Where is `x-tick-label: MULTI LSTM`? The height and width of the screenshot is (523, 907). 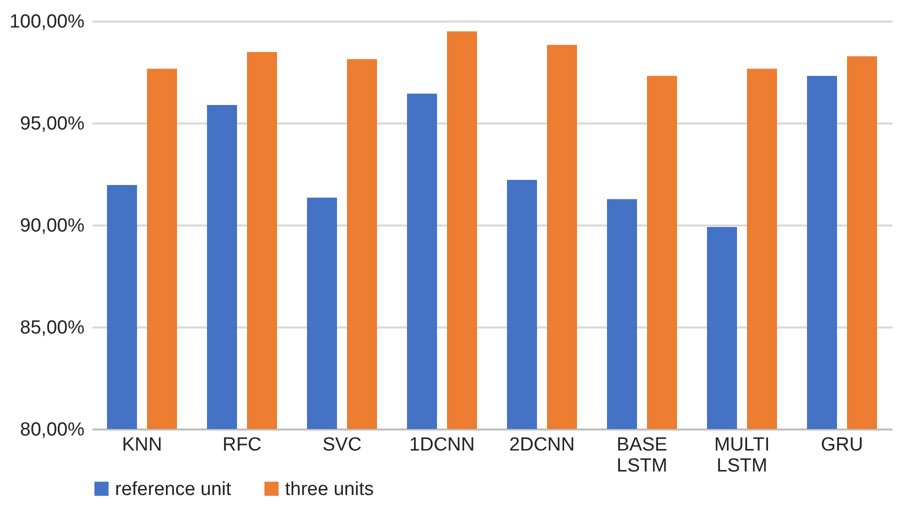
x-tick-label: MULTI LSTM is located at coordinates (742, 455).